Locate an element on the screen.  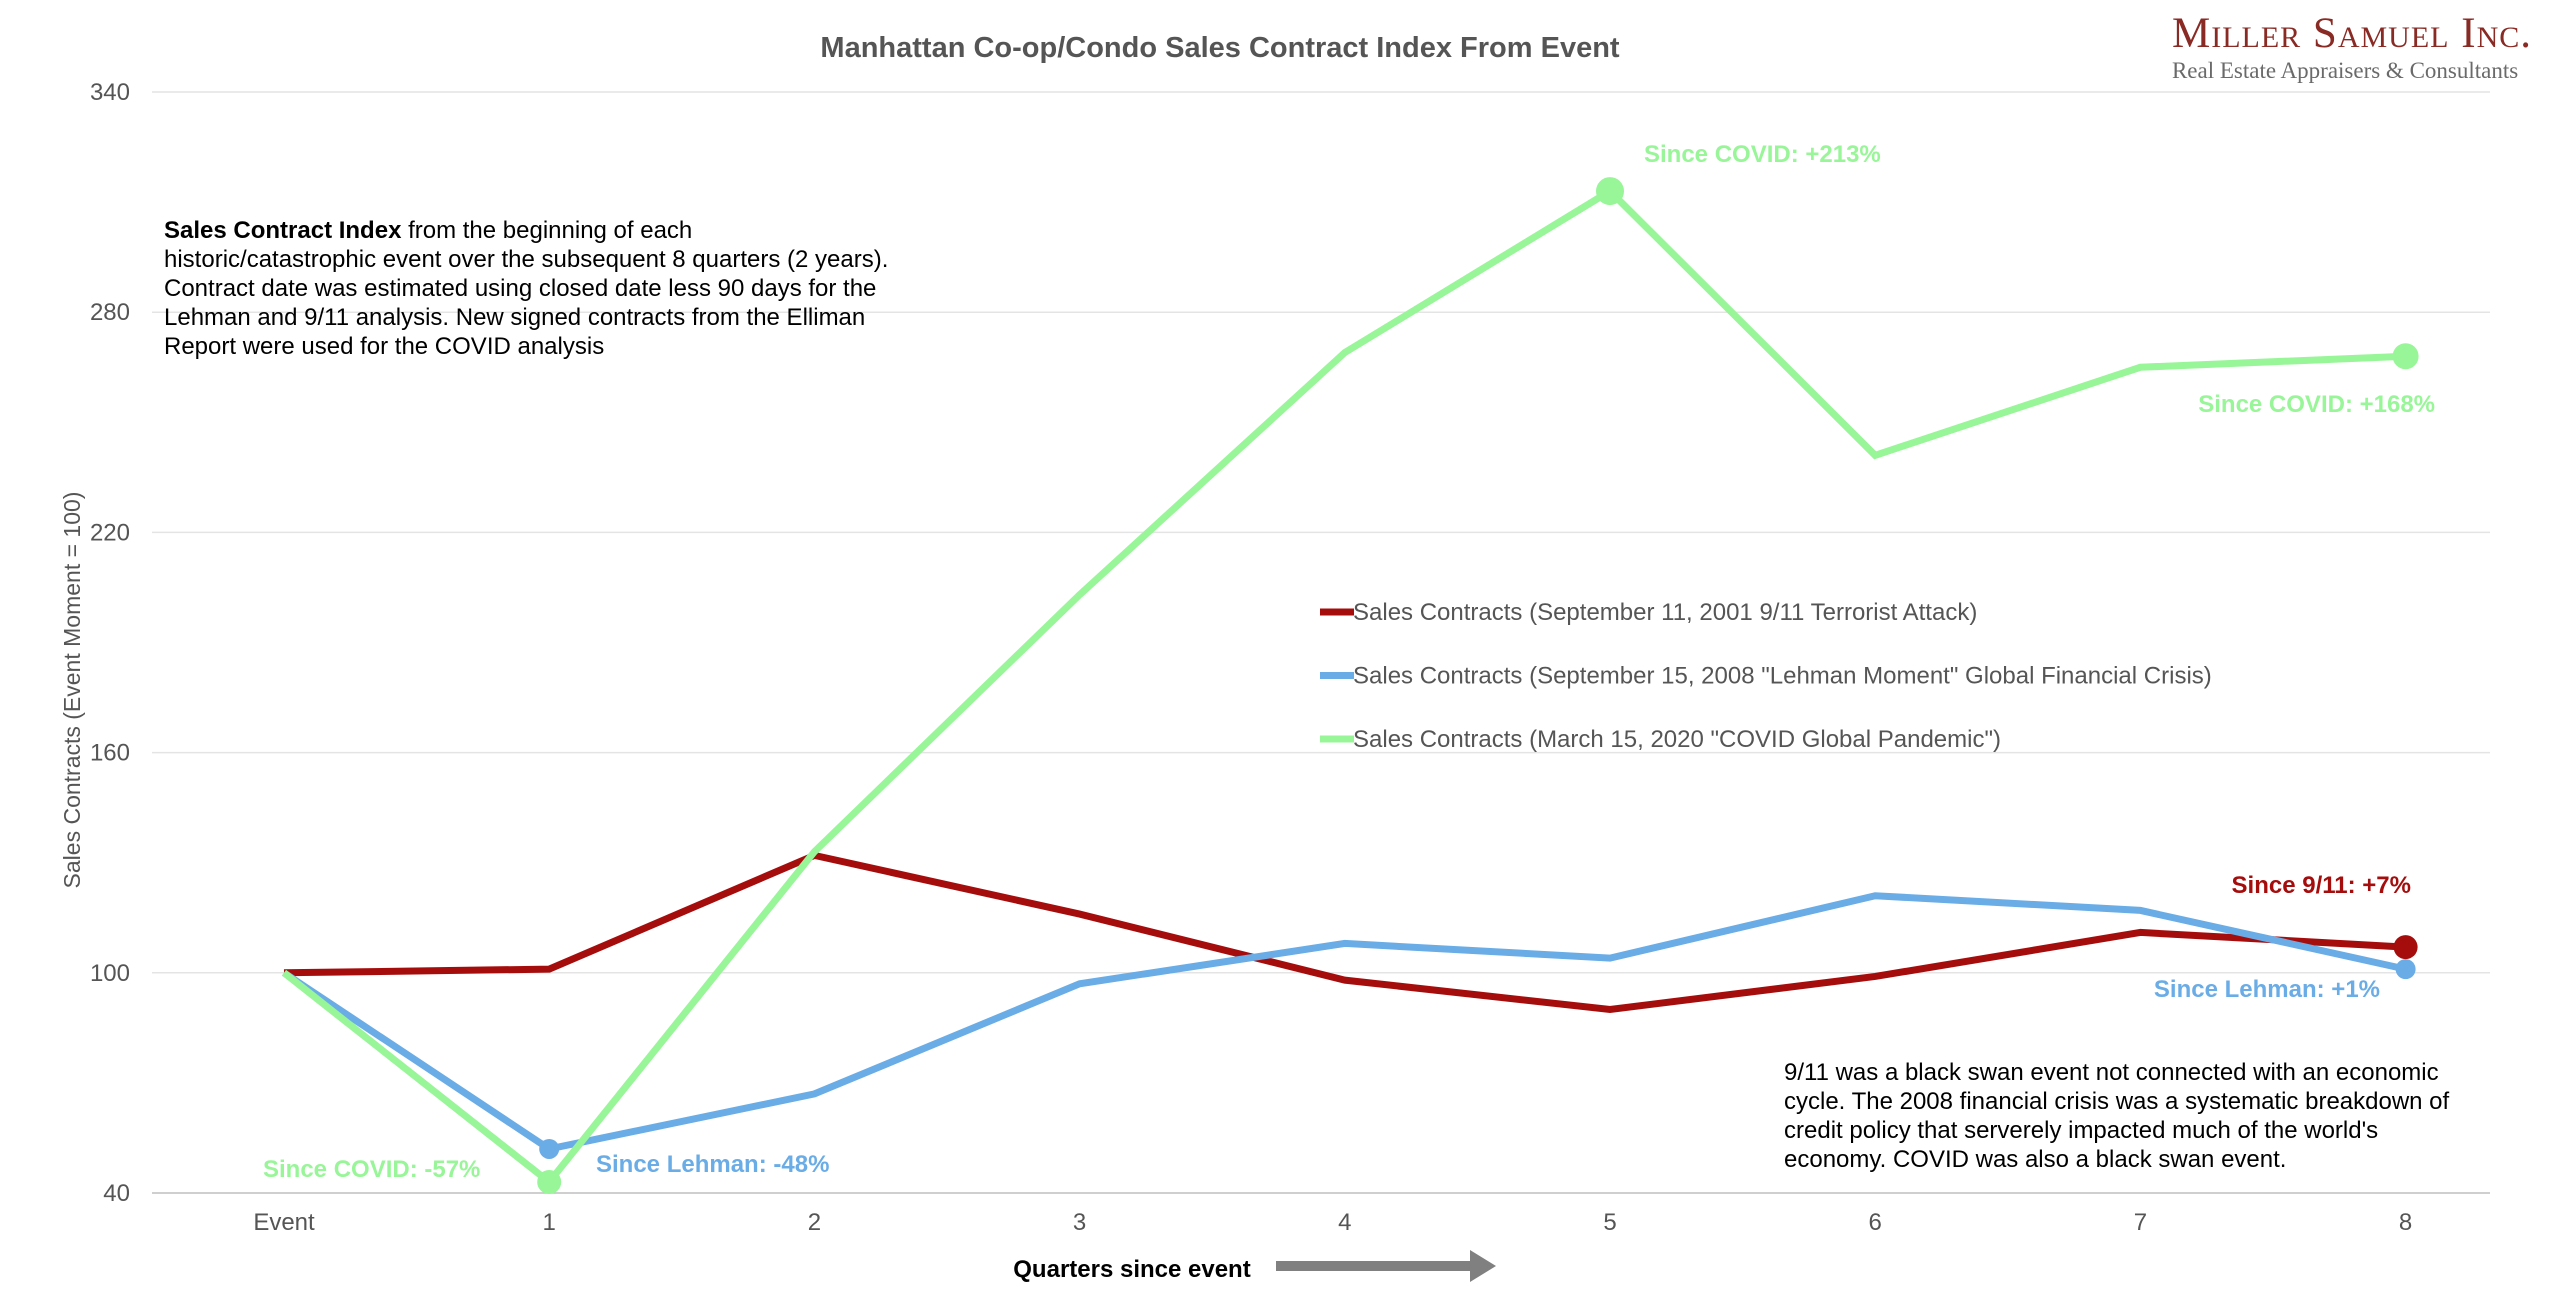
logo-name: Miller Samuel Inc. is located at coordinates (2351, 33).